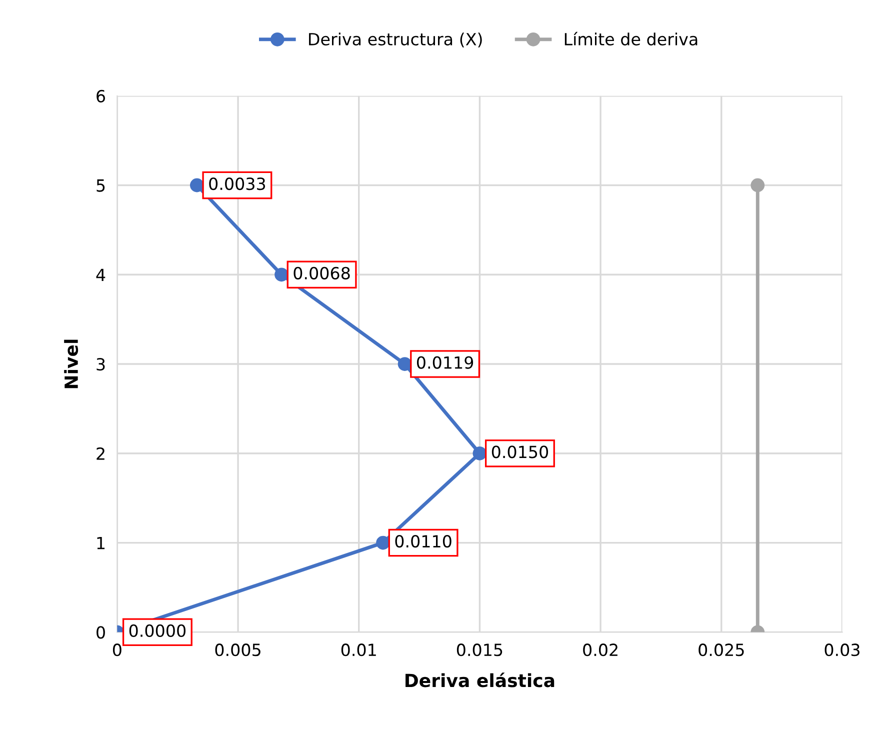 The height and width of the screenshot is (749, 881). What do you see at coordinates (322, 273) in the screenshot?
I see `annotation: 0.0068` at bounding box center [322, 273].